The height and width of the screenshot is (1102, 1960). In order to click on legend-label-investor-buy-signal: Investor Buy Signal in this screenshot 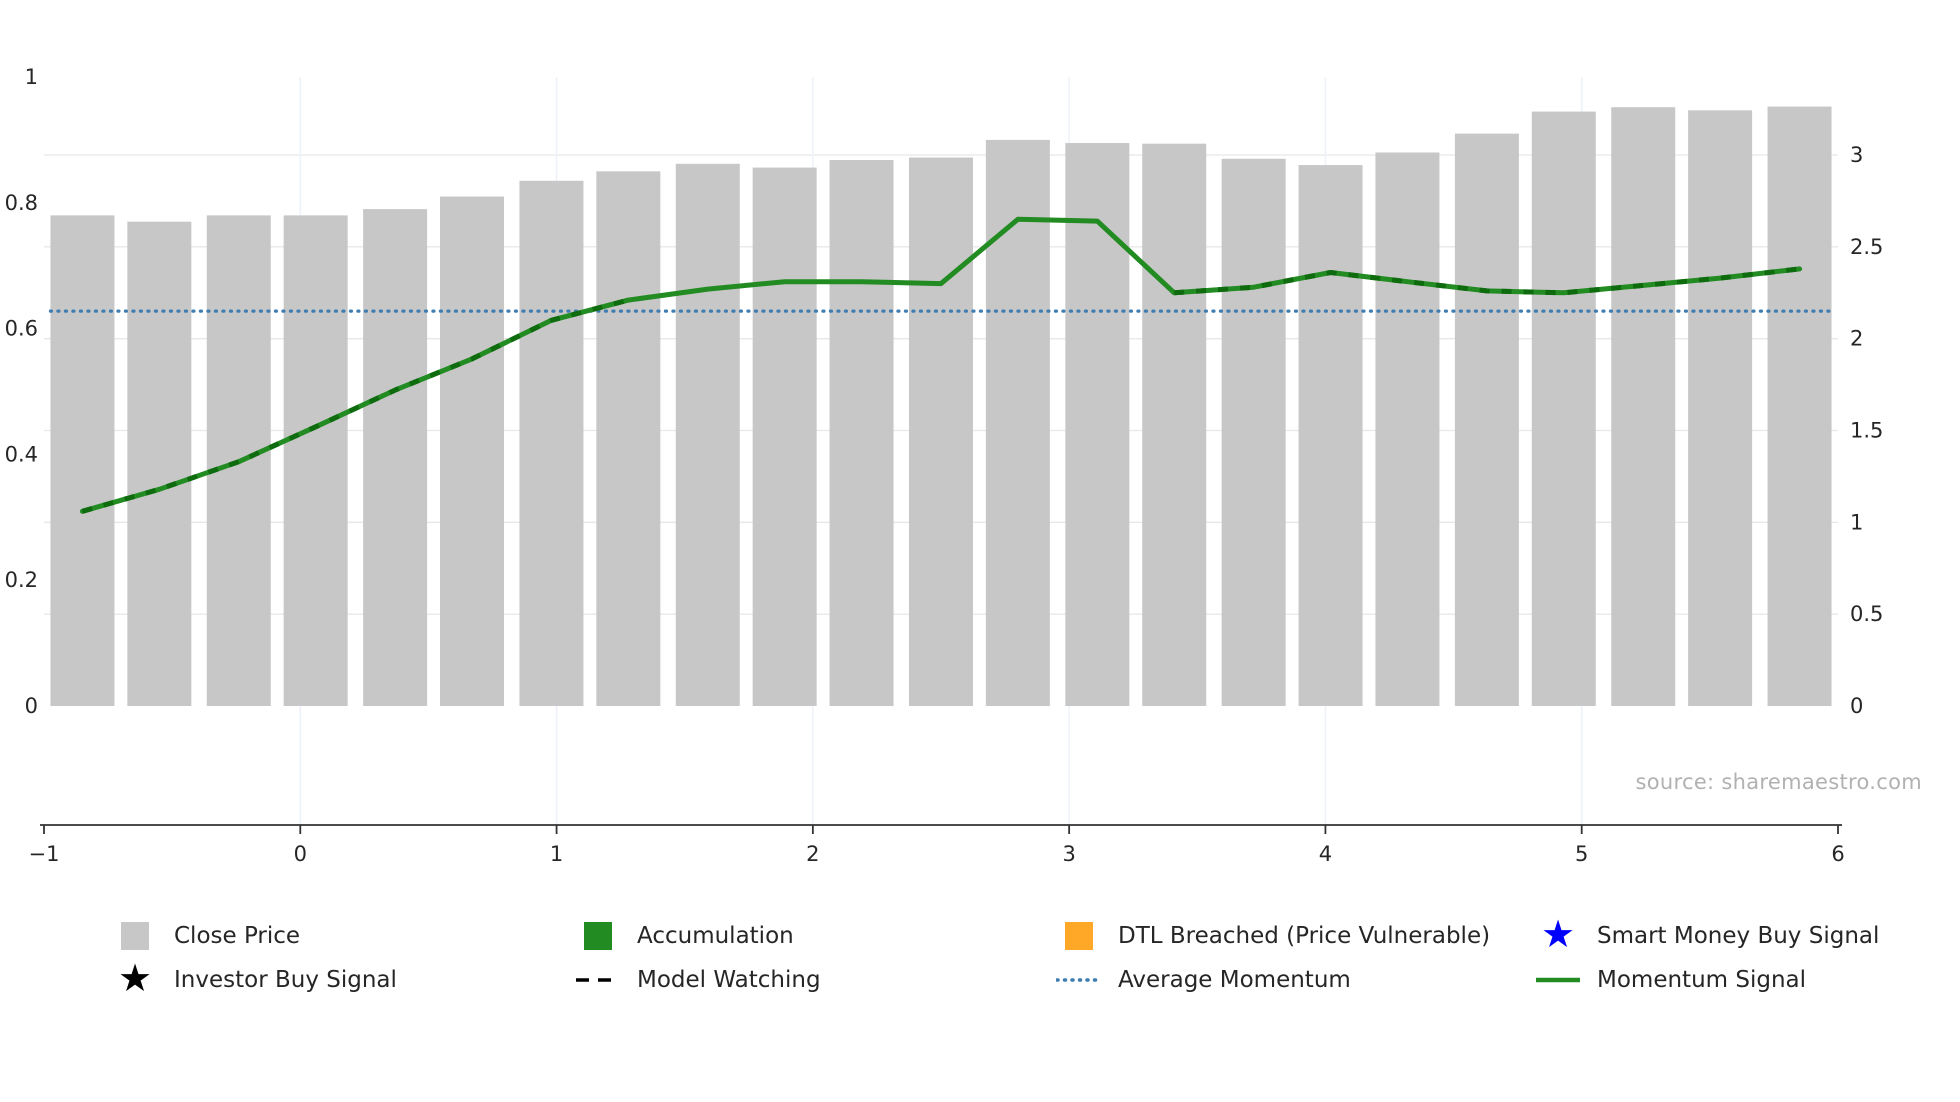, I will do `click(285, 980)`.